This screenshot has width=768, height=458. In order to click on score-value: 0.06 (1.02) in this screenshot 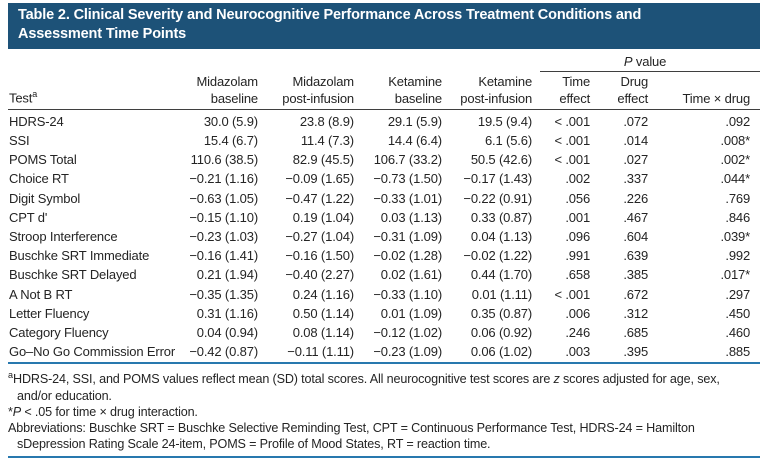, I will do `click(495, 353)`.